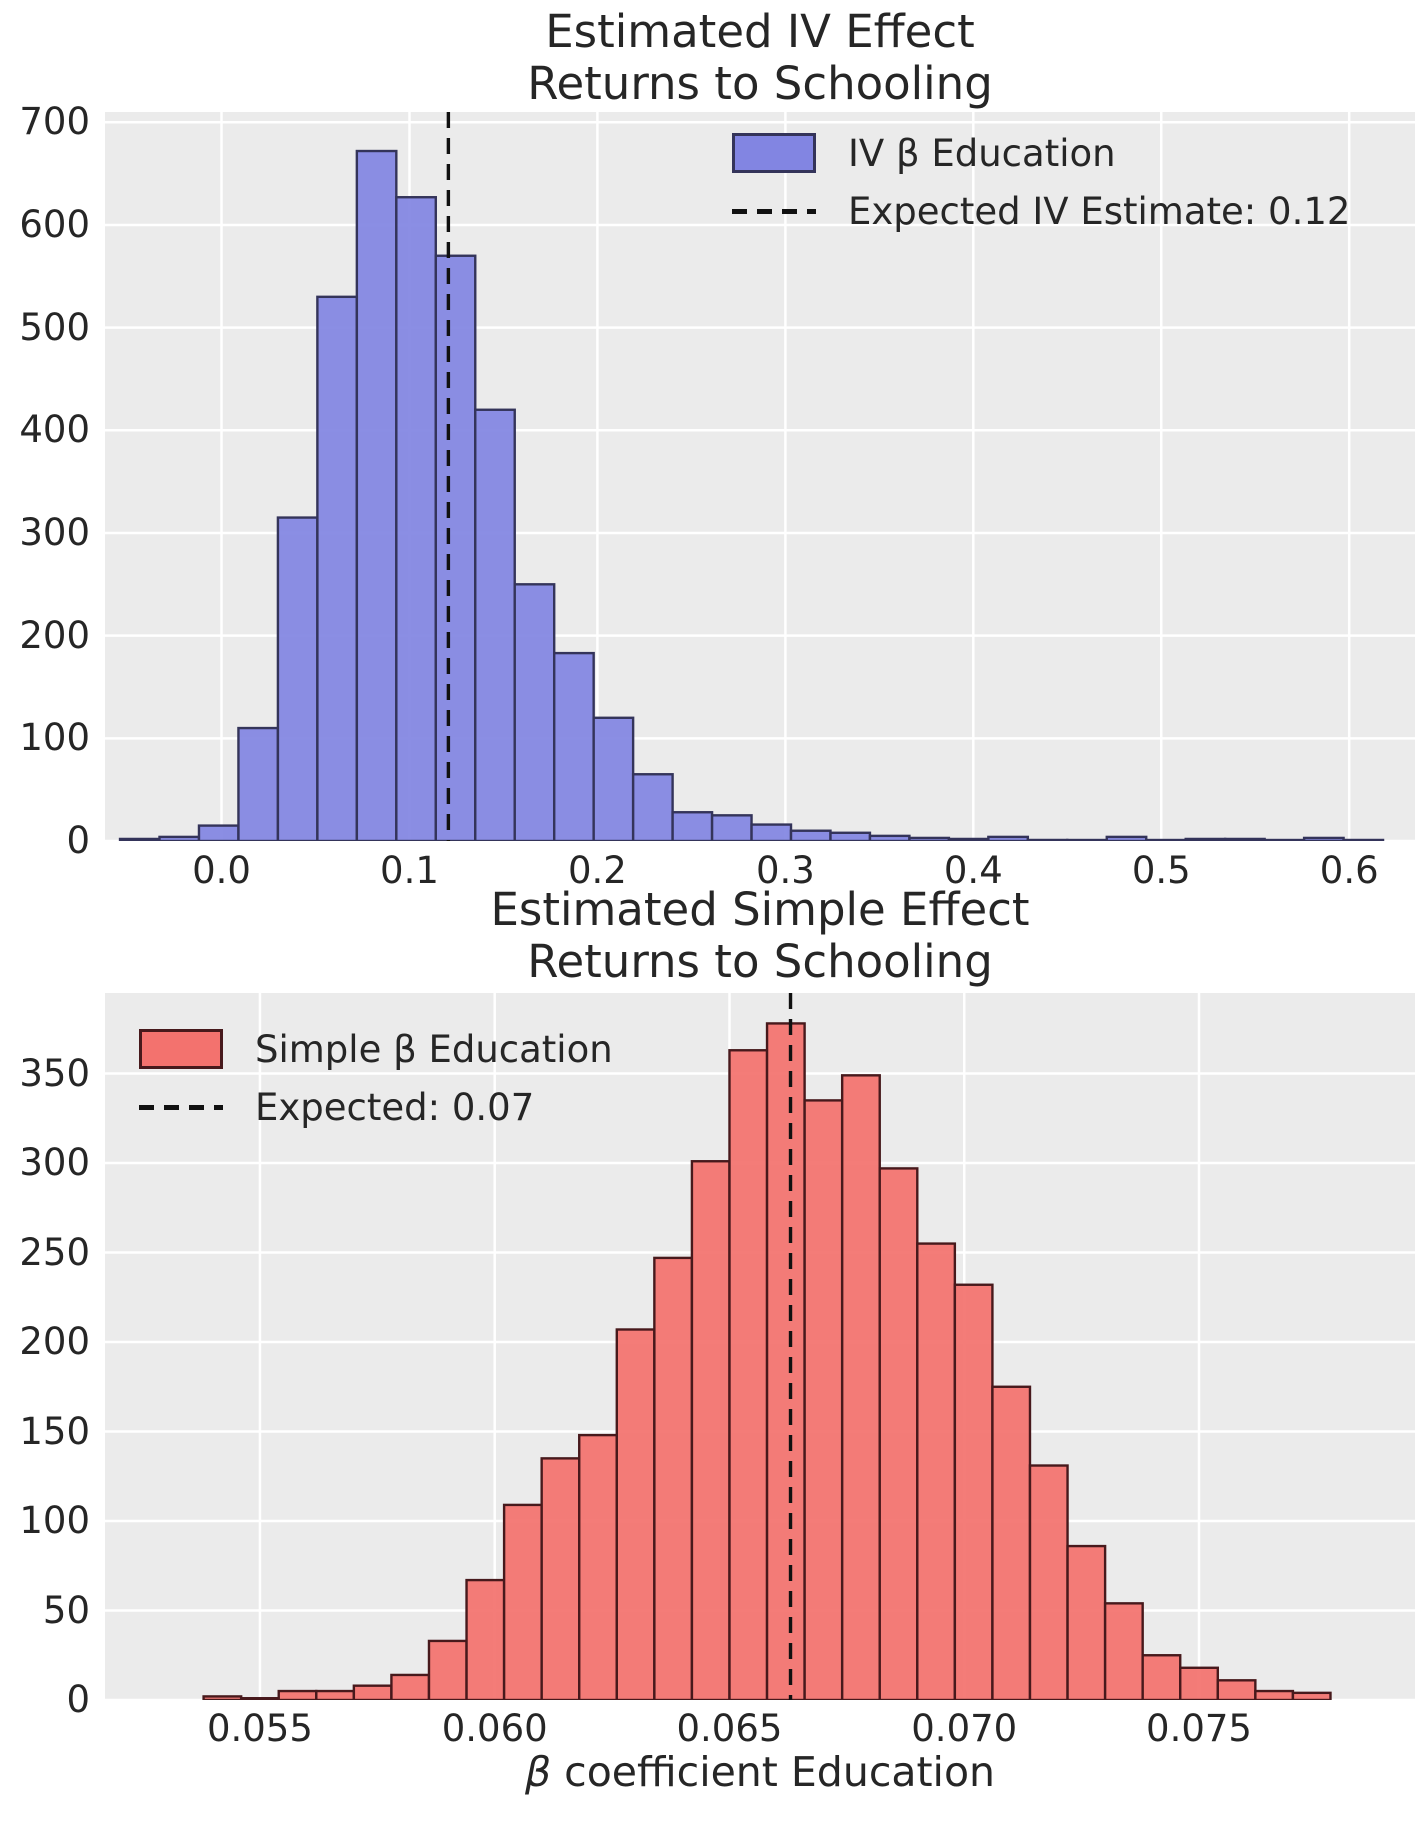 The height and width of the screenshot is (1823, 1423). What do you see at coordinates (760, 961) in the screenshot?
I see `simple-chart-title-line2: Returns to Schooling` at bounding box center [760, 961].